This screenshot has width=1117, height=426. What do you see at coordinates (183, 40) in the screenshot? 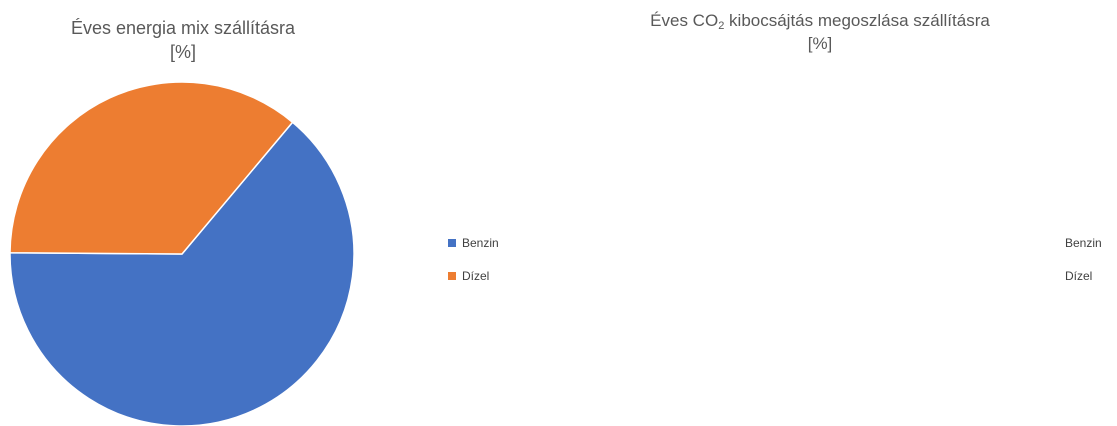
I see `chart-title: Éves energia mix szállításra [%]` at bounding box center [183, 40].